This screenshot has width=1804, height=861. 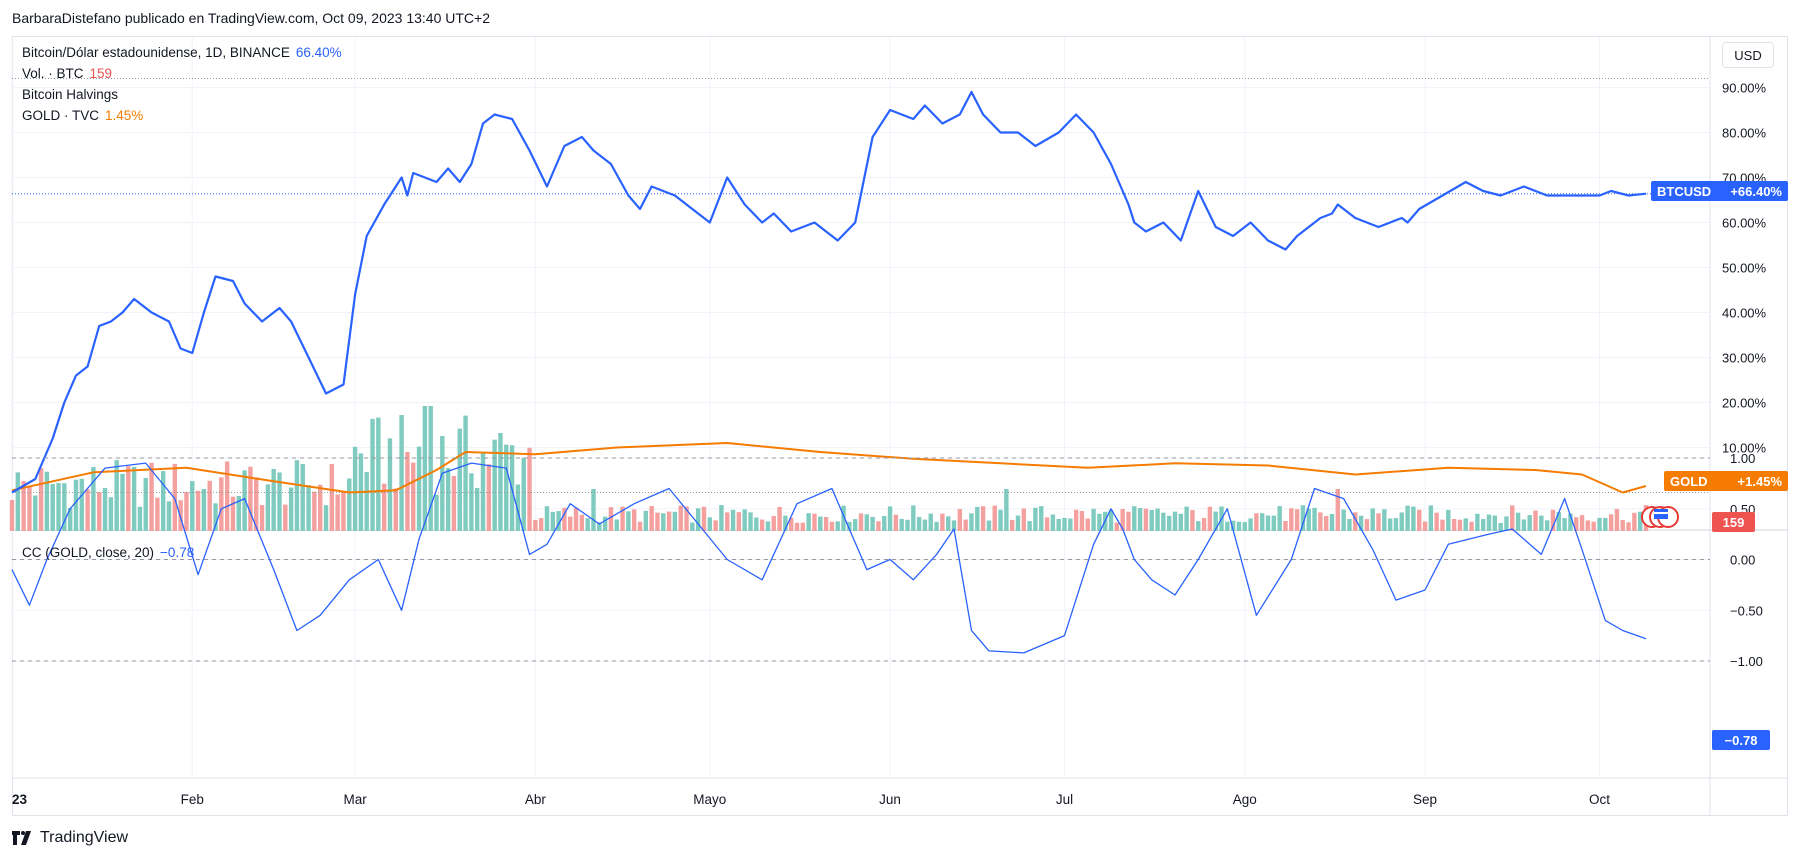 I want to click on footer-logo: TradingView, so click(x=70, y=838).